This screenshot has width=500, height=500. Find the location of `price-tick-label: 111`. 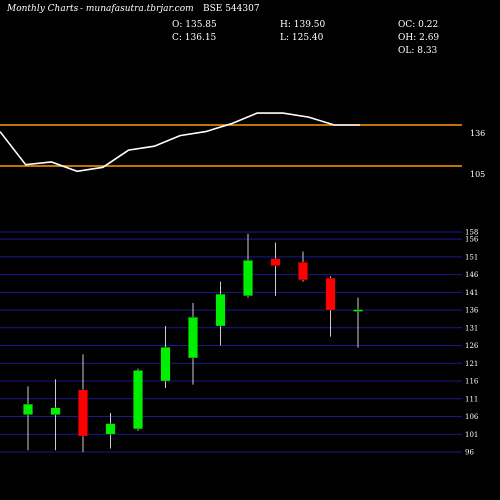

price-tick-label: 111 is located at coordinates (471, 399).